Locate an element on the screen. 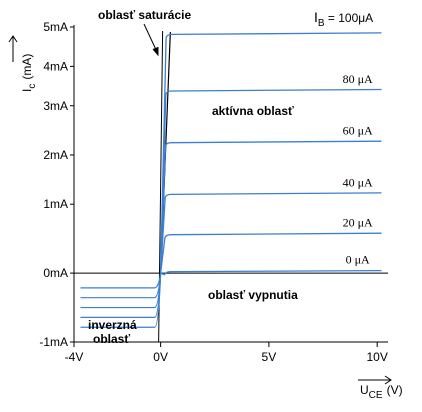  x-axis-title-symbol: U is located at coordinates (364, 390).